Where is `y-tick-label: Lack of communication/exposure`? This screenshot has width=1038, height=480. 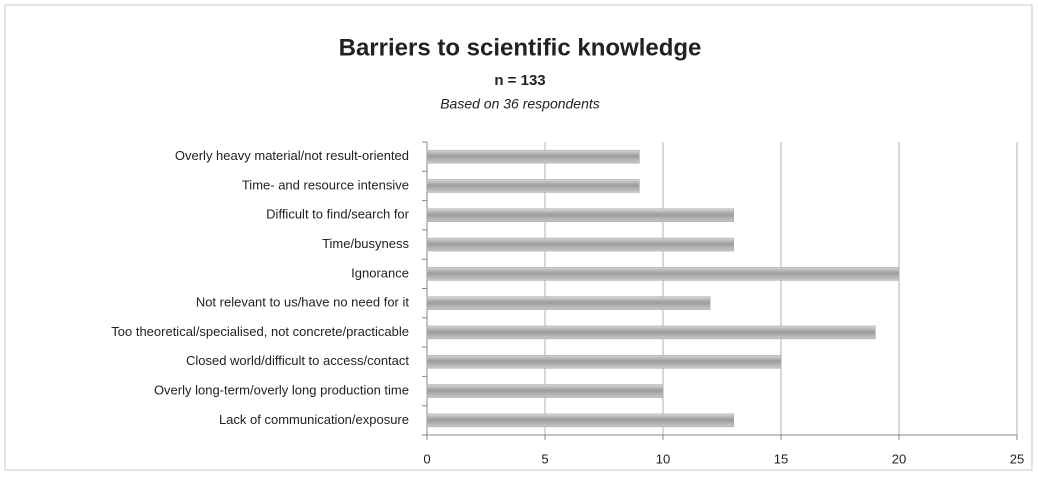
y-tick-label: Lack of communication/exposure is located at coordinates (314, 419).